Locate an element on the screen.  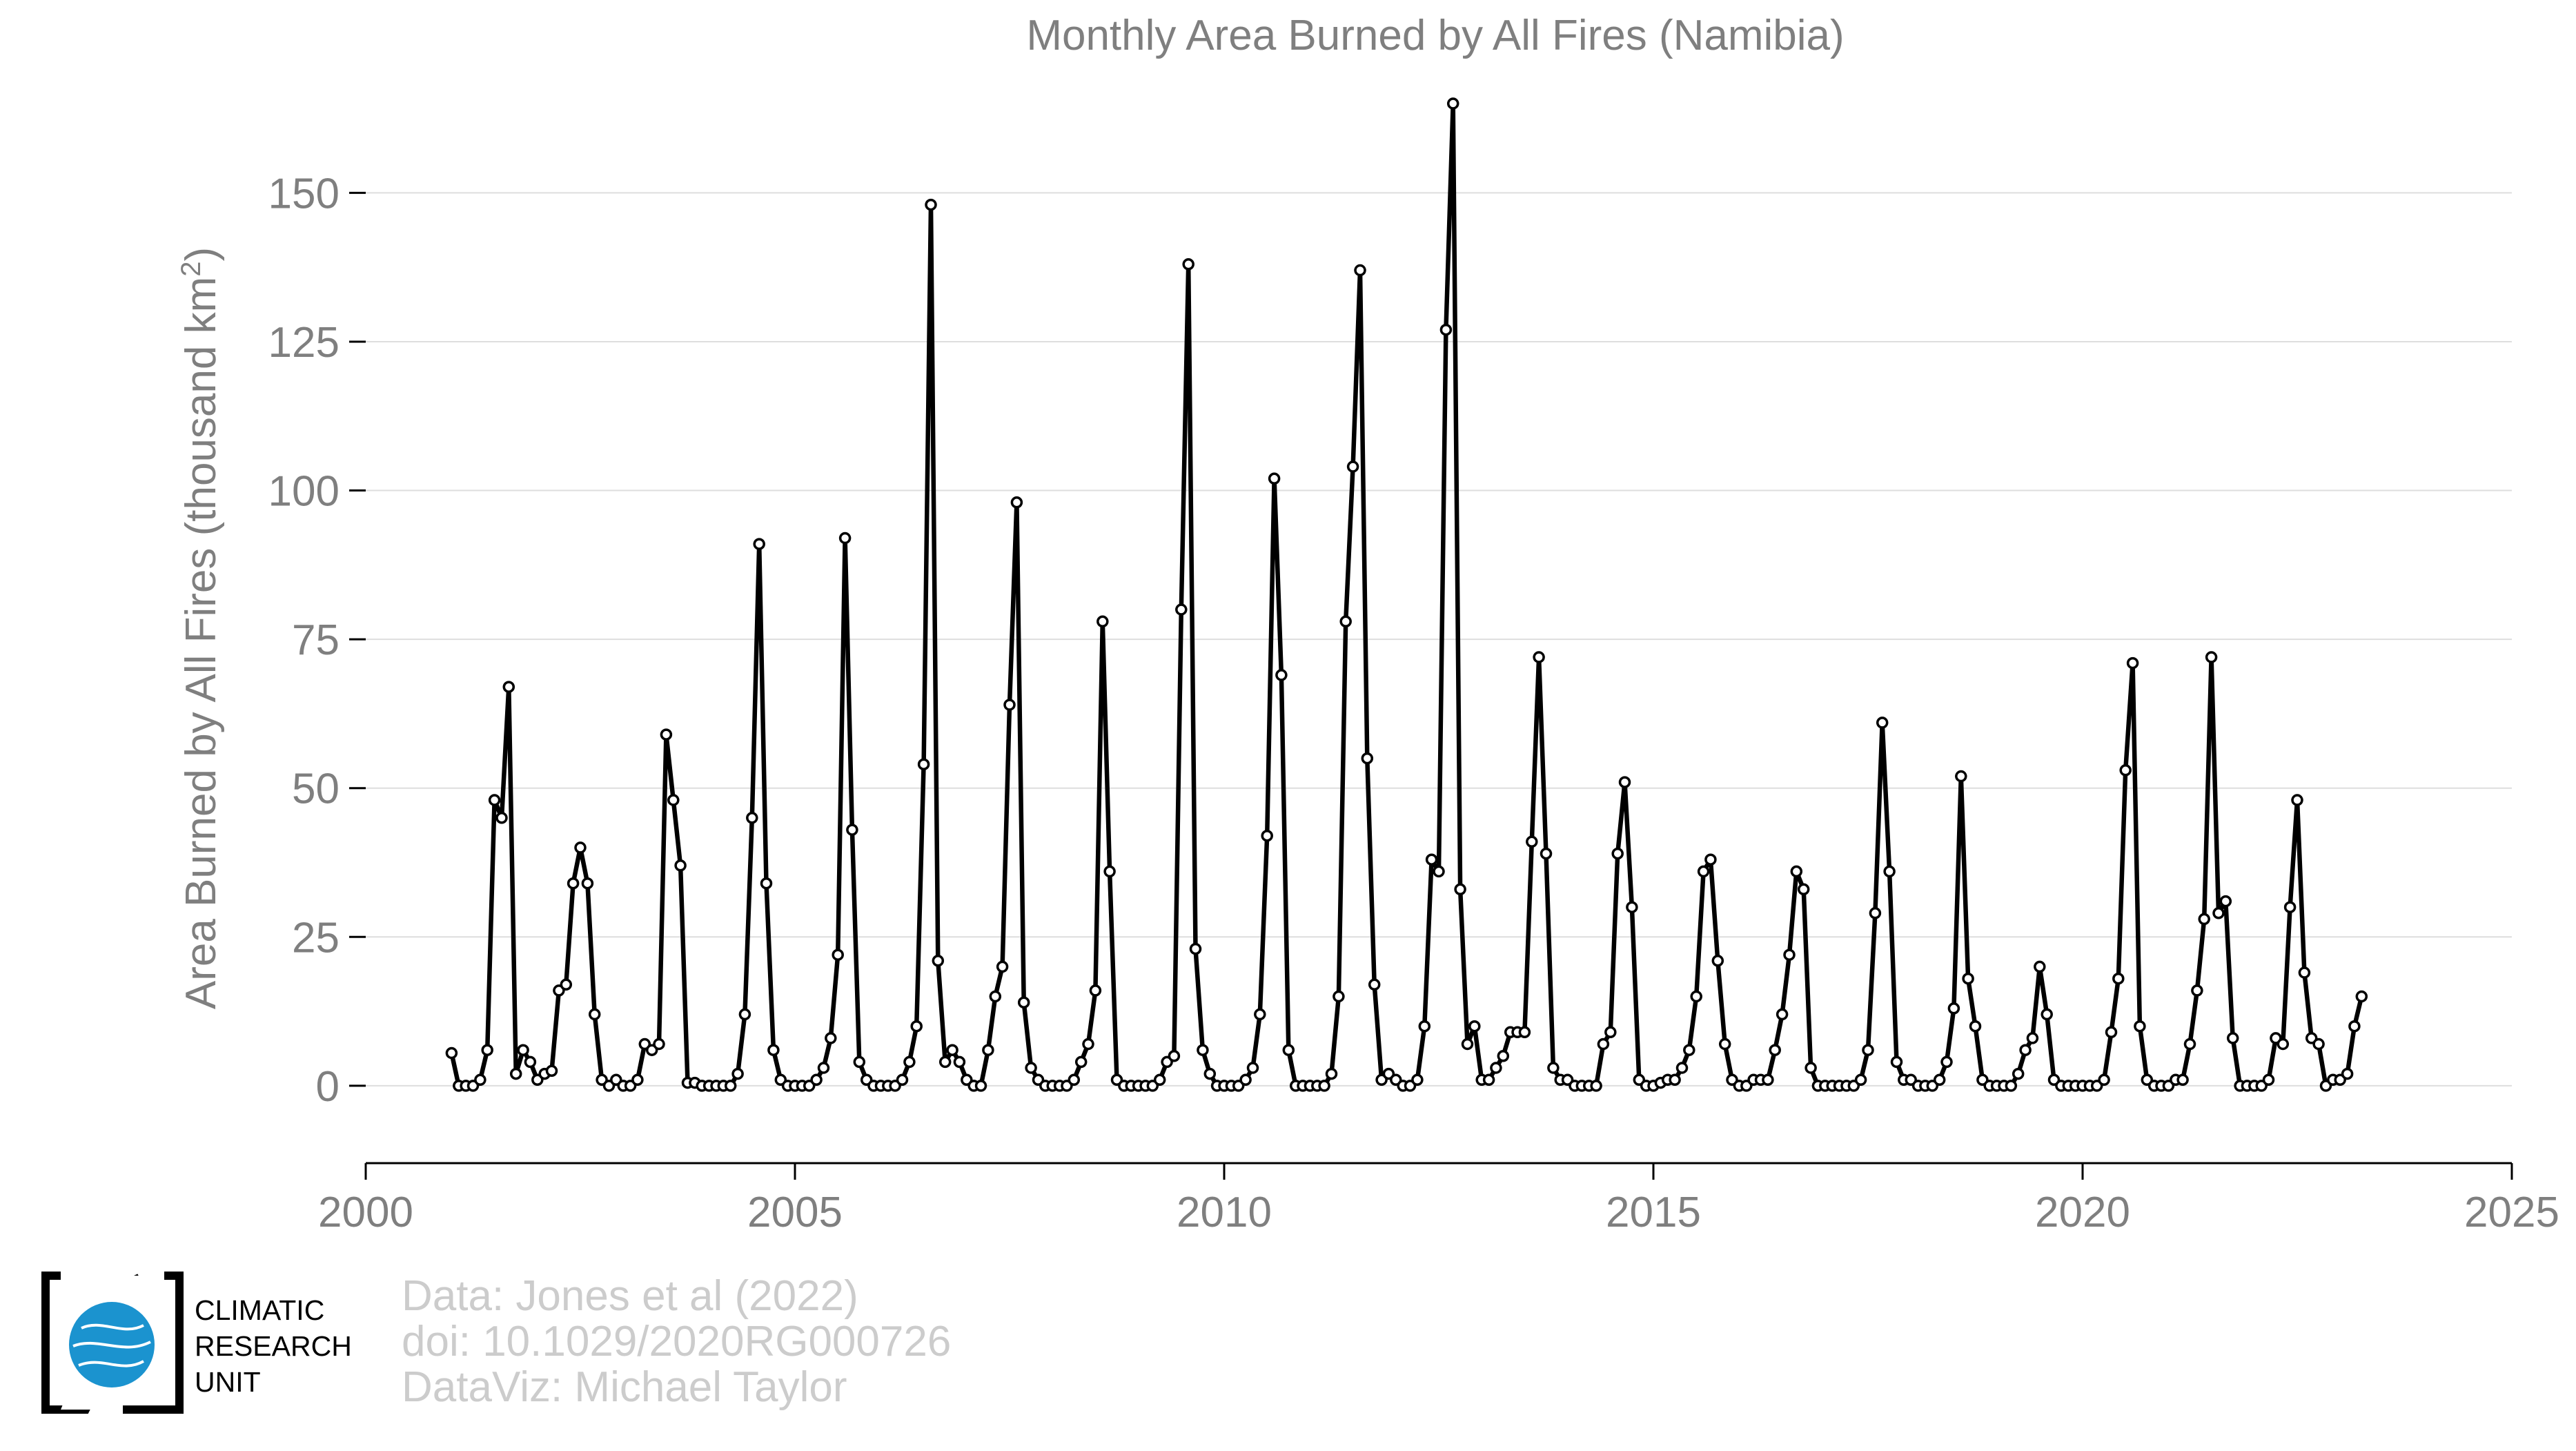
credit-data-source: Data: Jones et al (2022) is located at coordinates (630, 1296).